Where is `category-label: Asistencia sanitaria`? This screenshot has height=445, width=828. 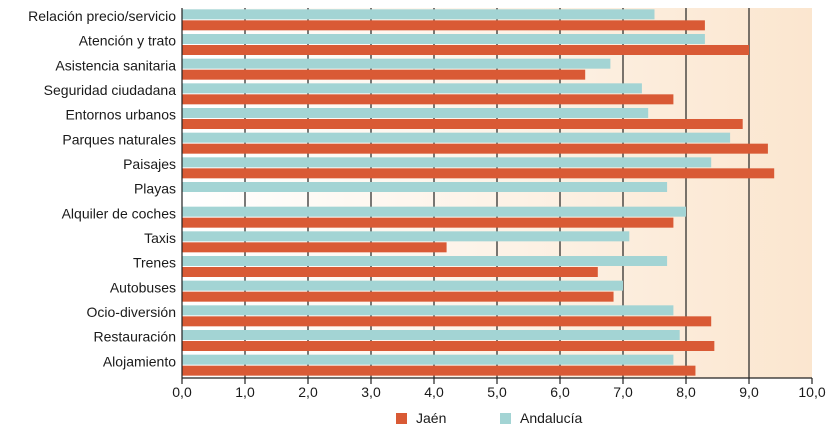
category-label: Asistencia sanitaria is located at coordinates (115, 65).